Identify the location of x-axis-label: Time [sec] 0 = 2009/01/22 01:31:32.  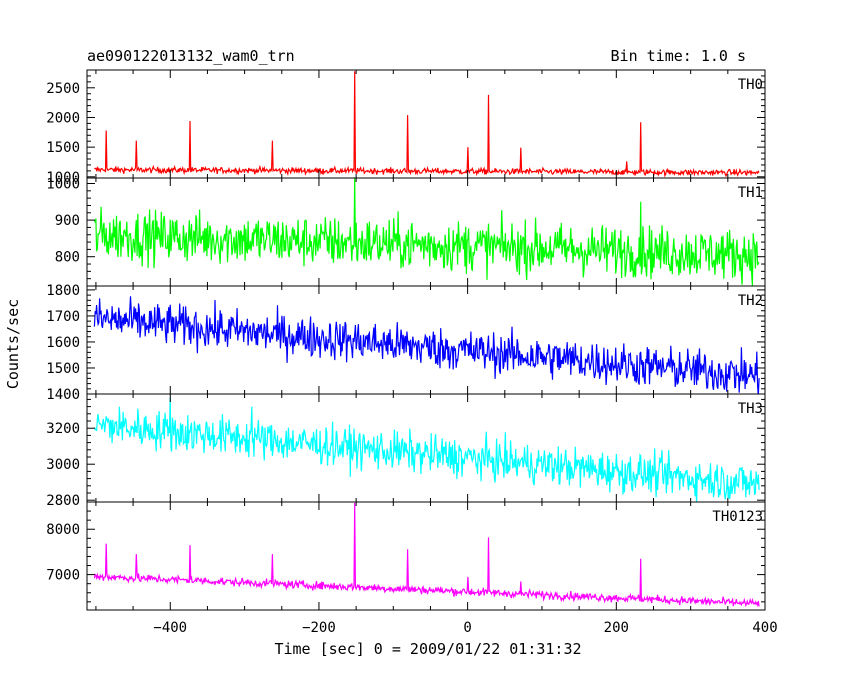
(427, 649).